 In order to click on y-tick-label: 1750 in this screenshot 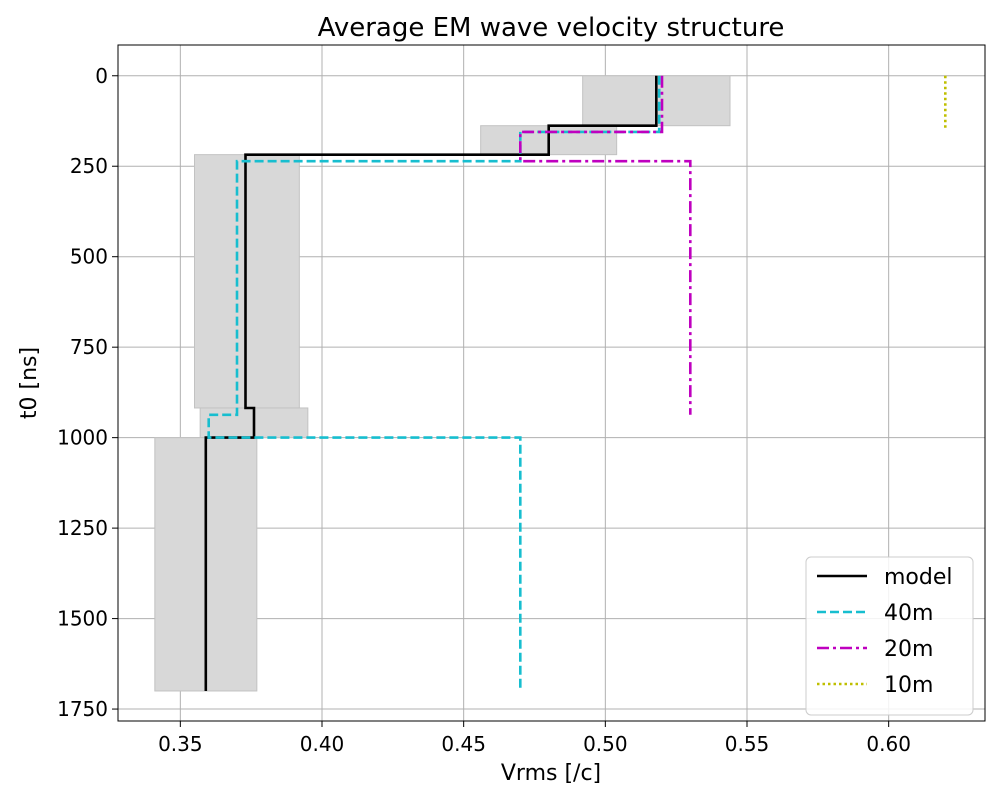, I will do `click(82, 709)`.